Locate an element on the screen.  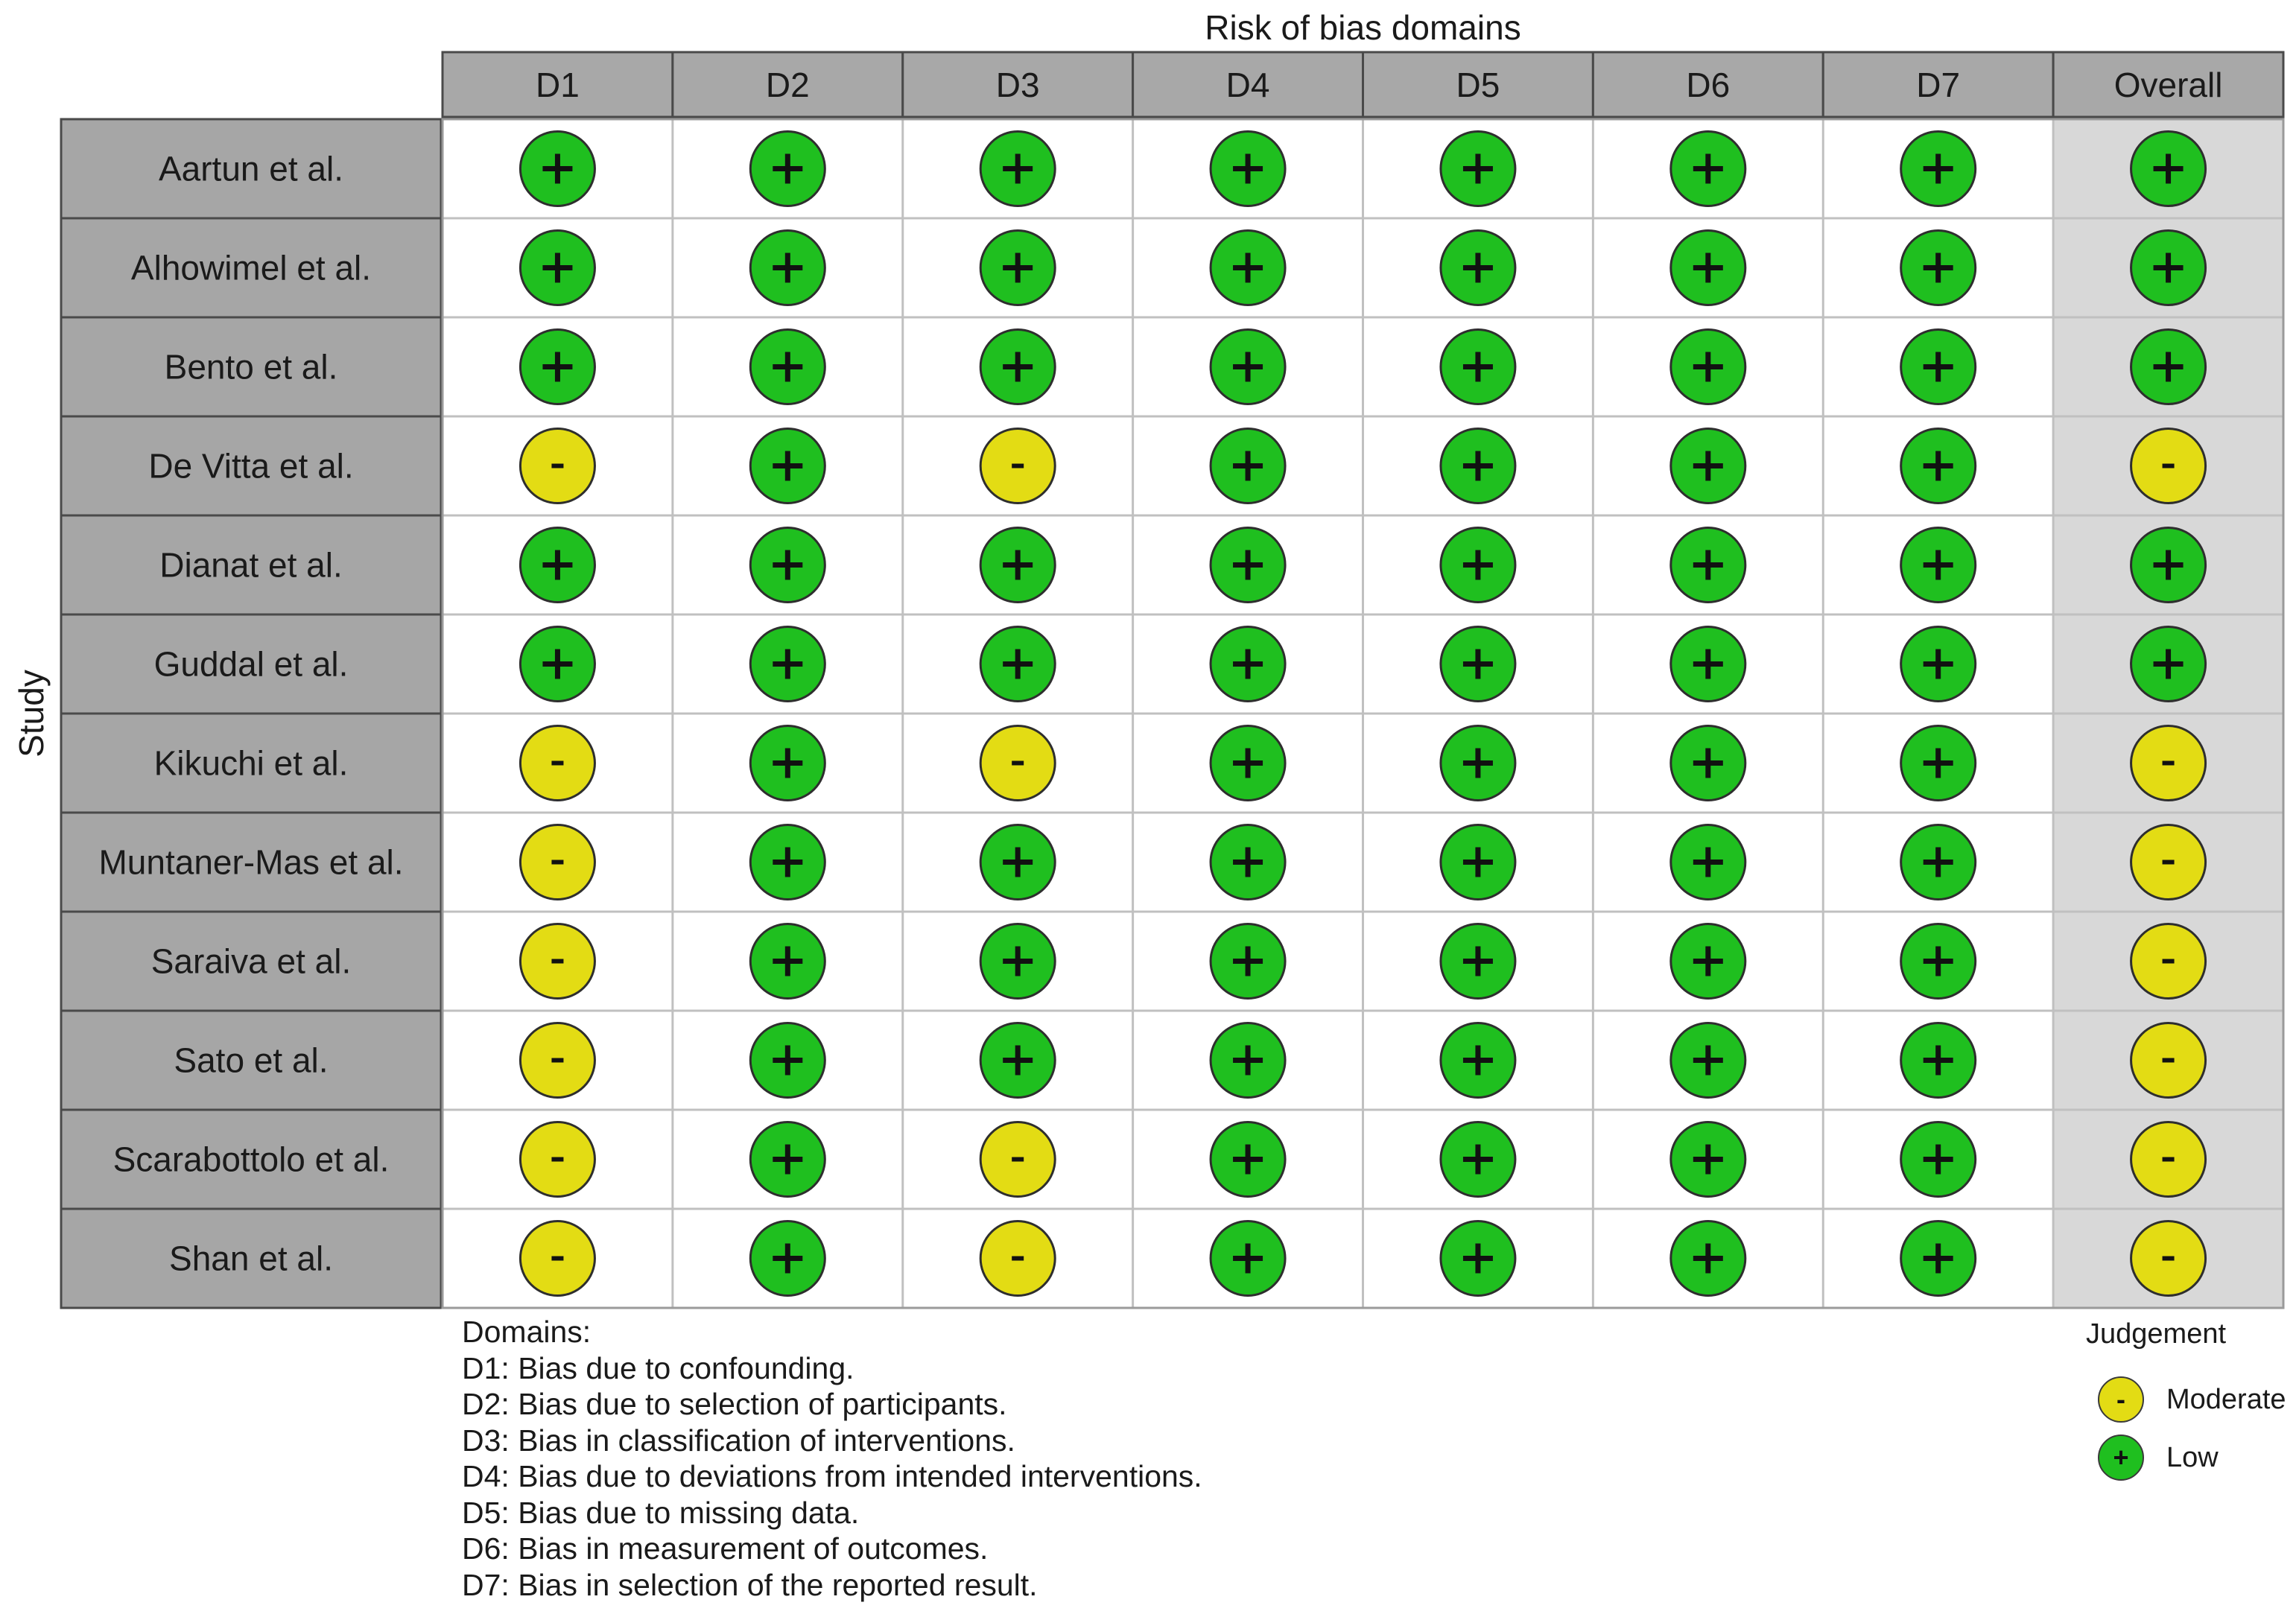
column-header-d1 is located at coordinates (557, 84).